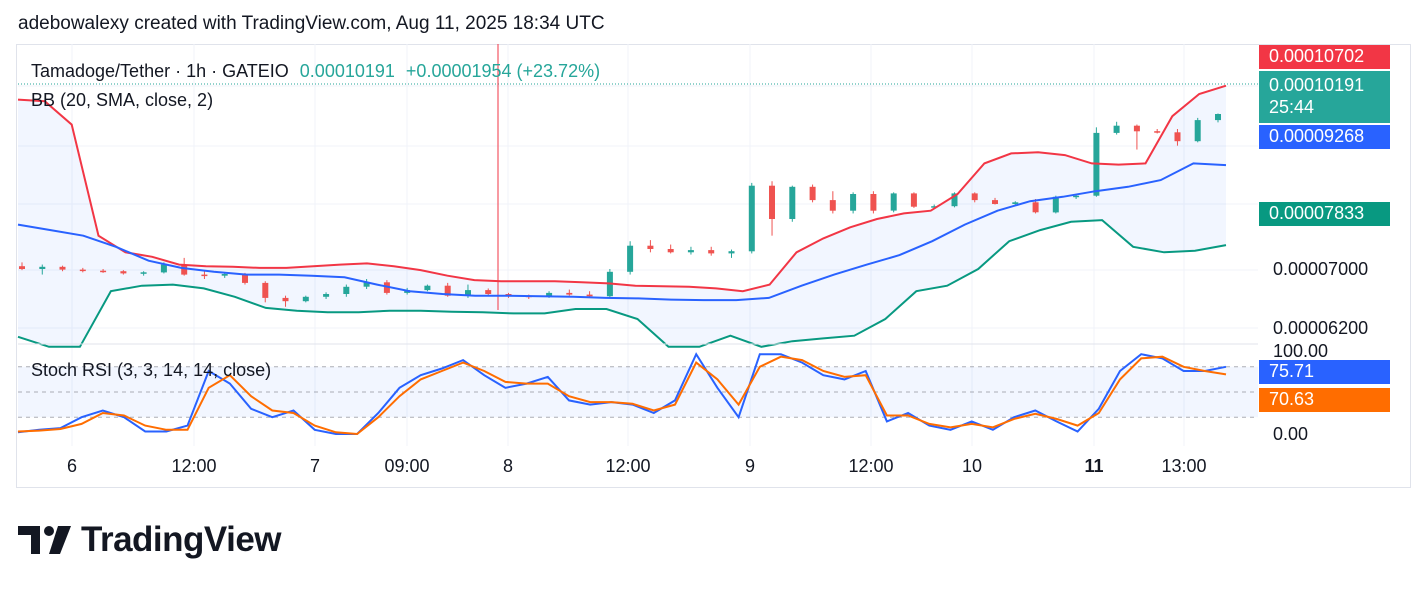 The image size is (1428, 591). What do you see at coordinates (638, 392) in the screenshot?
I see `stoch-band` at bounding box center [638, 392].